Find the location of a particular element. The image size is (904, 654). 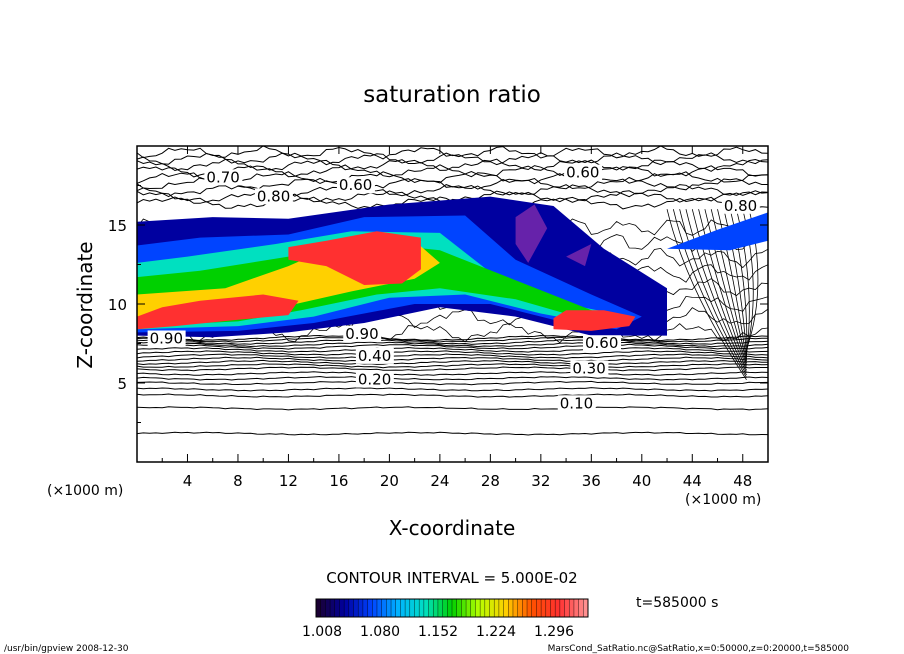

region-red-upper is located at coordinates (354, 258).